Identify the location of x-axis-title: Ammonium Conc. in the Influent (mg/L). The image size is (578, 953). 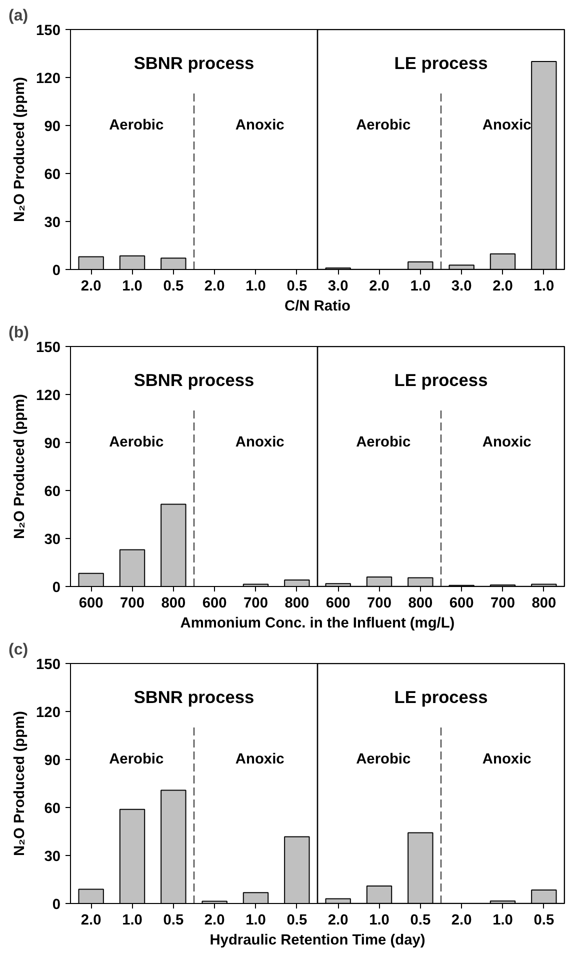
(317, 624).